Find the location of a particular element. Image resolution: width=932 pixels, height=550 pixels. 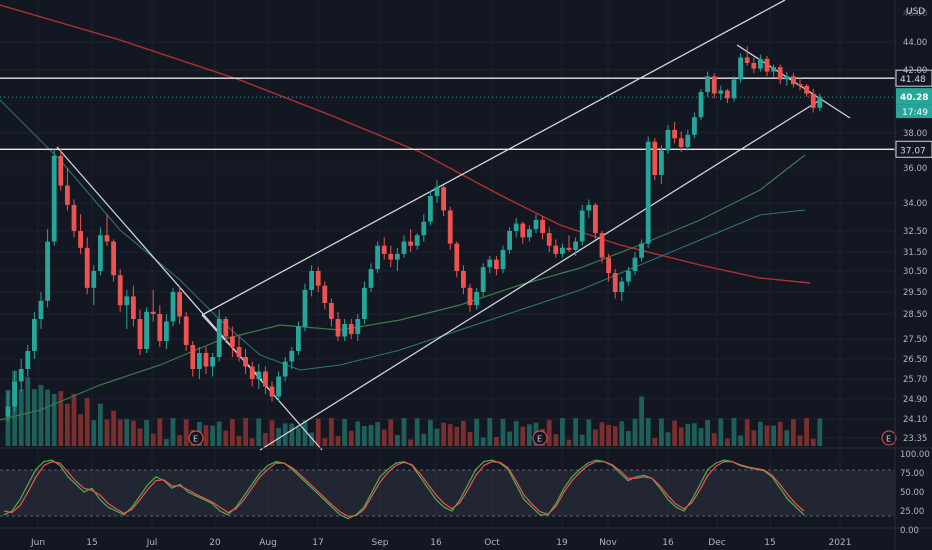

stochastic-tick-label: 50.00 is located at coordinates (912, 493).